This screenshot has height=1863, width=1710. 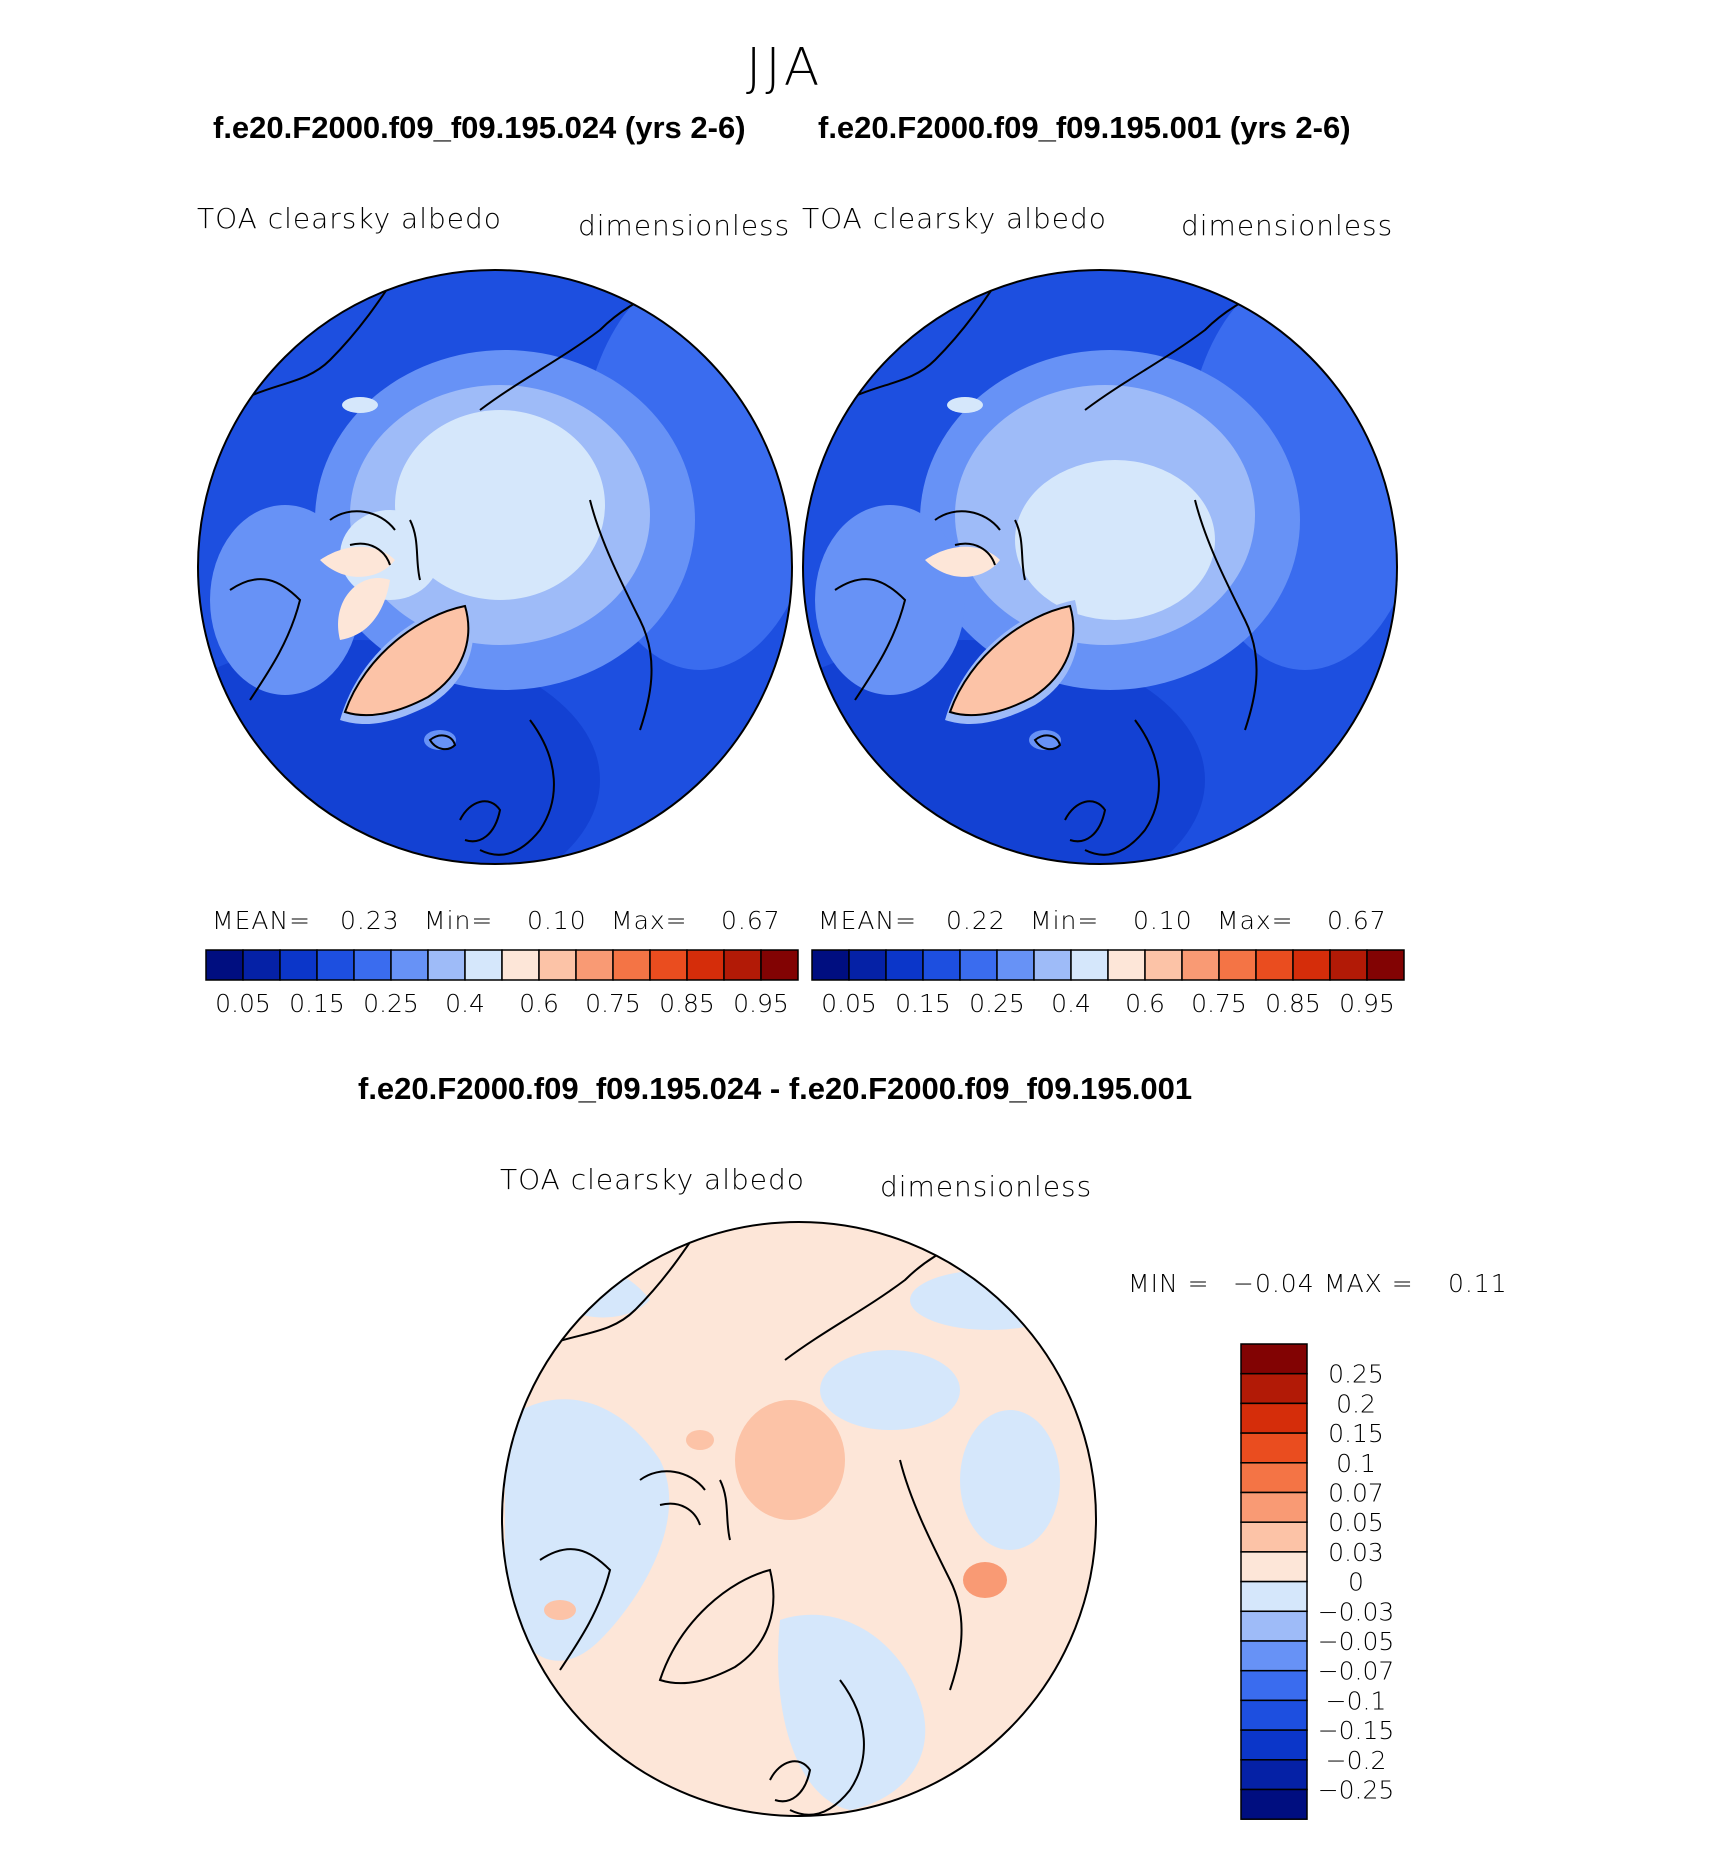 What do you see at coordinates (687, 1003) in the screenshot?
I see `colorbar-left-tick-label: 0.85` at bounding box center [687, 1003].